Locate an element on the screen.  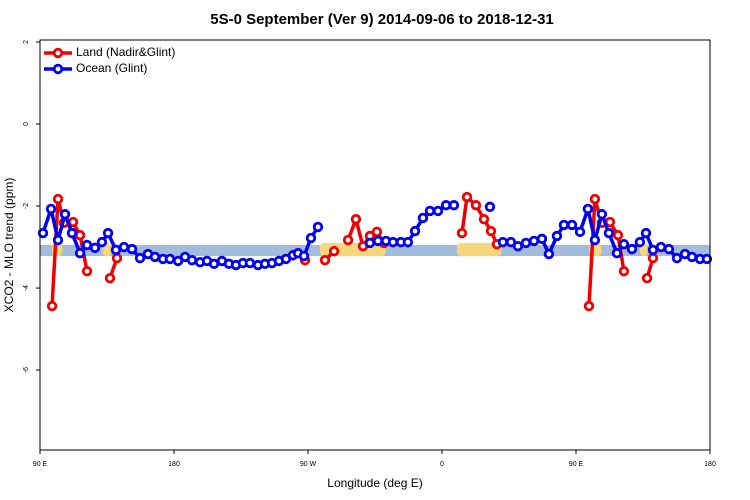
legend-label: Ocean (Glint) is located at coordinates (111, 68).